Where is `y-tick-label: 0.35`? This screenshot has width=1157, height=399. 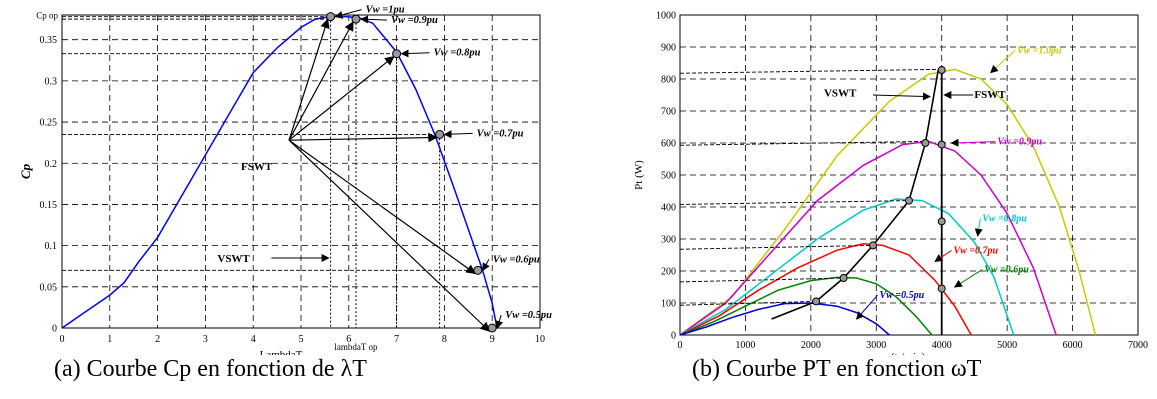
y-tick-label: 0.35 is located at coordinates (49, 40).